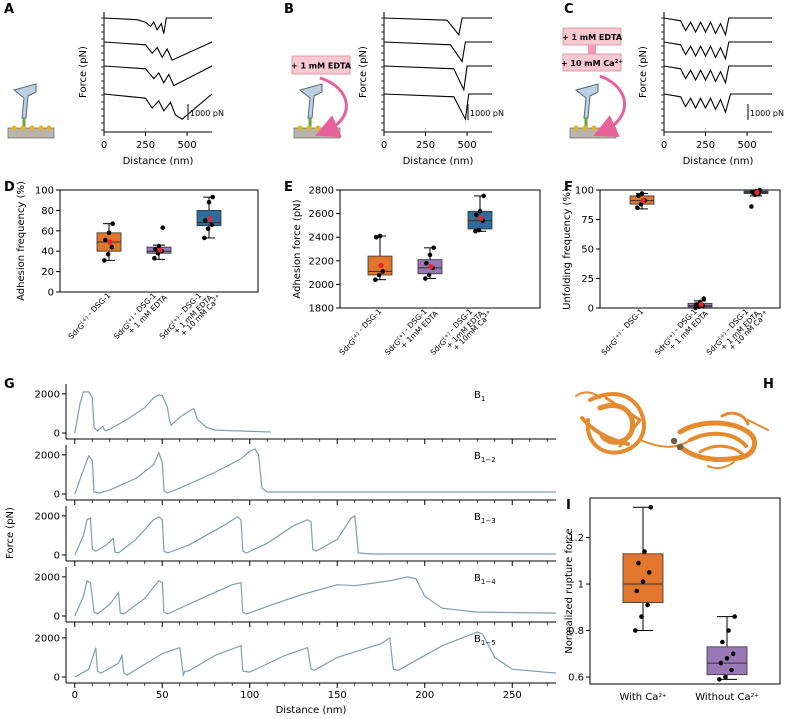 The width and height of the screenshot is (787, 719). Describe the element at coordinates (207, 113) in the screenshot. I see `scale-bar-label: 1000 pN` at that location.